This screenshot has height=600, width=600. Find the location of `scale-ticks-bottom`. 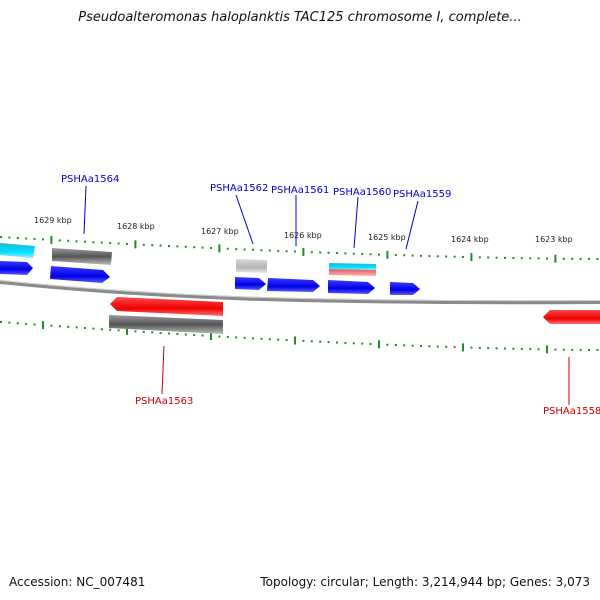

scale-ticks-bottom is located at coordinates (299, 337).